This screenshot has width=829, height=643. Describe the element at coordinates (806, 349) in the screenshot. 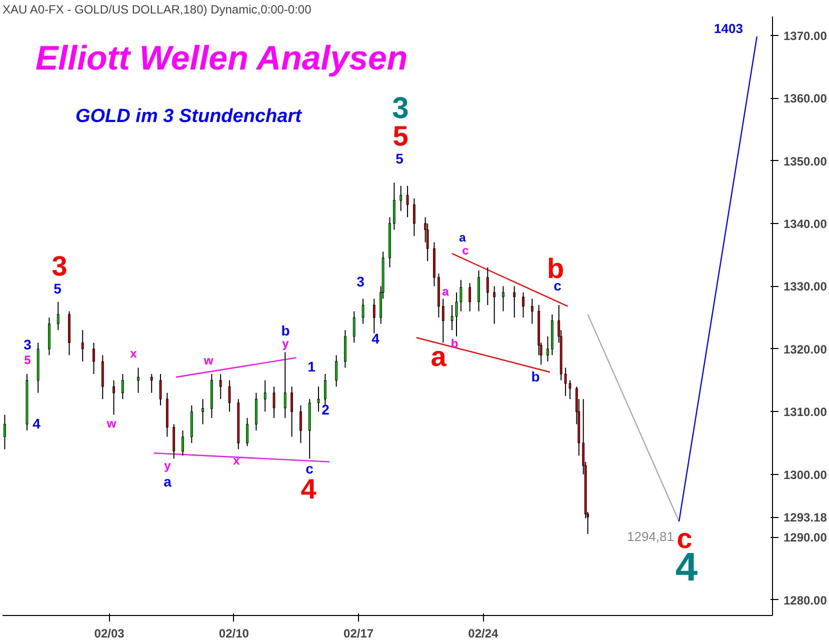

I see `y-tick-label: 1320.00` at that location.